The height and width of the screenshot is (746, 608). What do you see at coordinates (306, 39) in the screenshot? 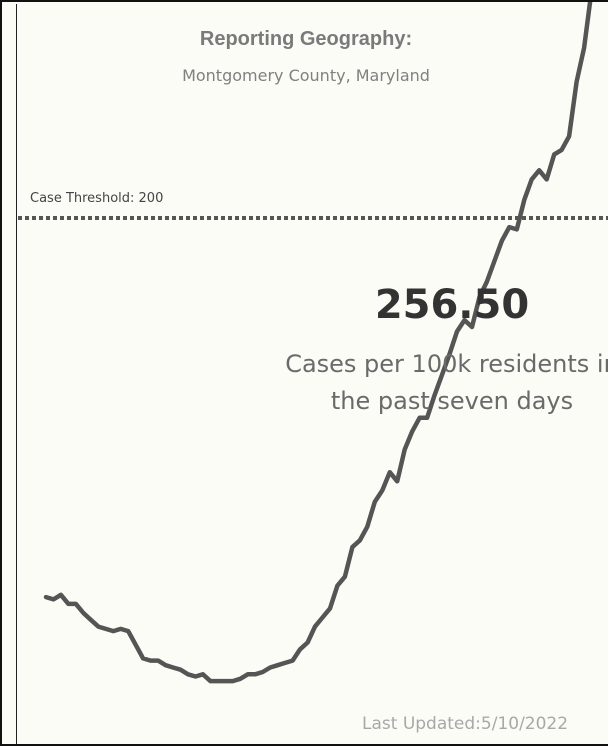
I see `geography-label: Reporting Geography:` at bounding box center [306, 39].